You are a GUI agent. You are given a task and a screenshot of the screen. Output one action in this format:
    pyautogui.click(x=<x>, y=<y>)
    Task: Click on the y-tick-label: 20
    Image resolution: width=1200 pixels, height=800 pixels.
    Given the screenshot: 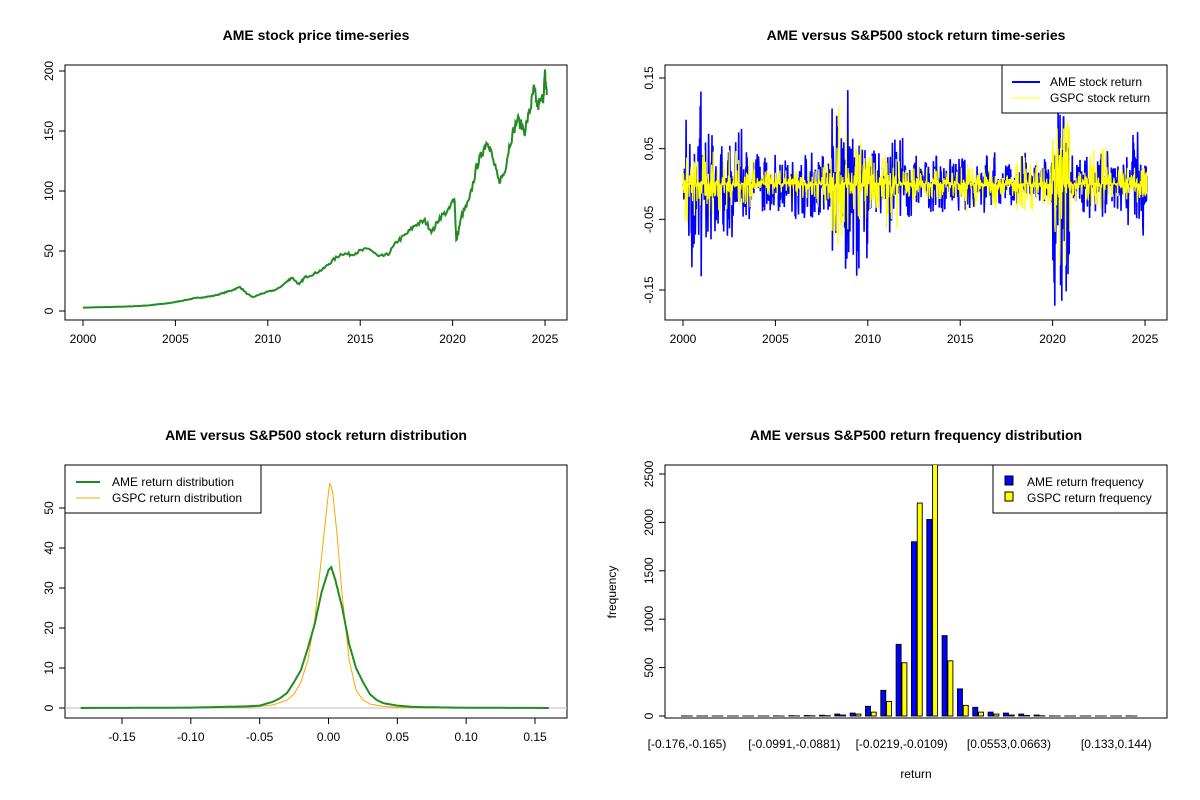 What is the action you would take?
    pyautogui.click(x=49, y=628)
    